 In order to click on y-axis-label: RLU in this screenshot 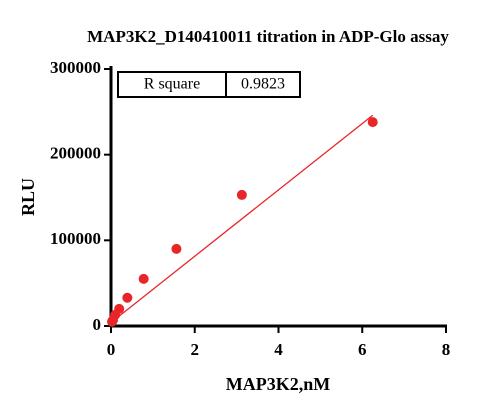, I will do `click(28, 197)`.